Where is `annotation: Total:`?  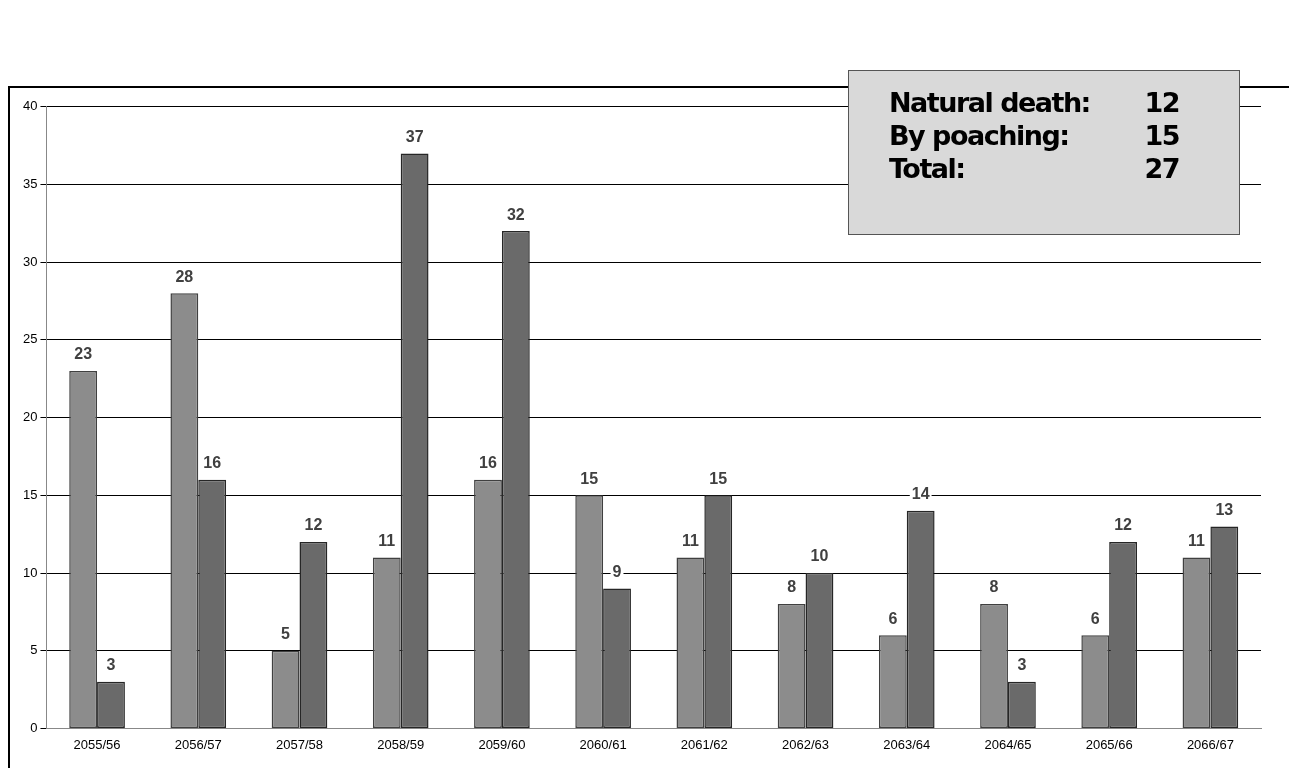 annotation: Total: is located at coordinates (927, 168).